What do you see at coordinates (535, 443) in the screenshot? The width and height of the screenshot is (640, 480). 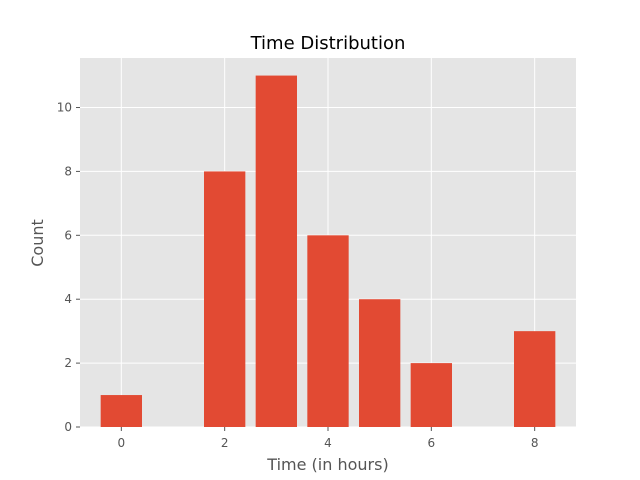 I see `x-tick-label: 8` at bounding box center [535, 443].